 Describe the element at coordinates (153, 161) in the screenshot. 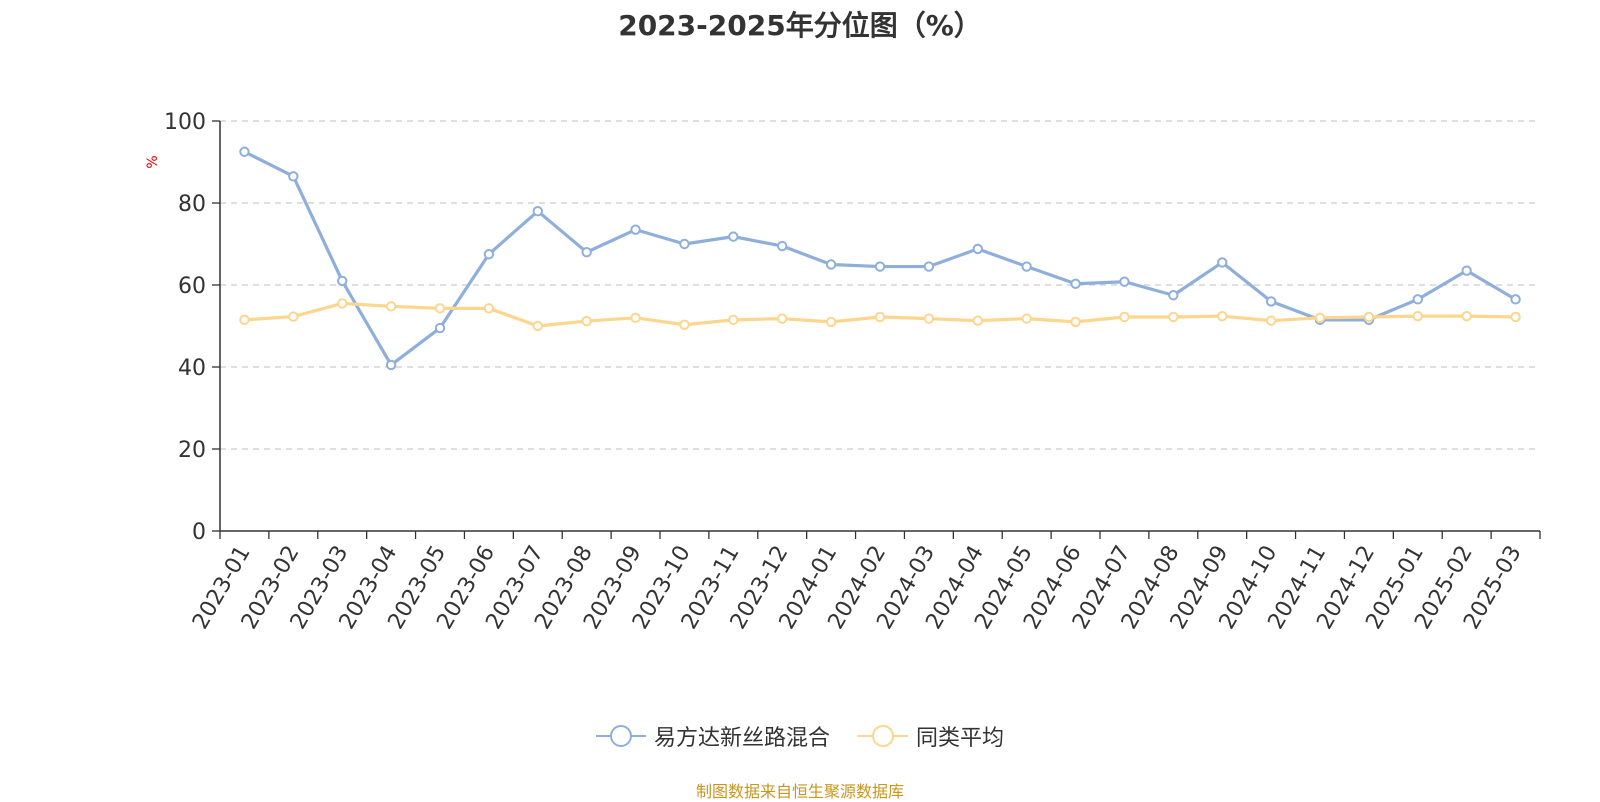

I see `y-axis-label: %` at that location.